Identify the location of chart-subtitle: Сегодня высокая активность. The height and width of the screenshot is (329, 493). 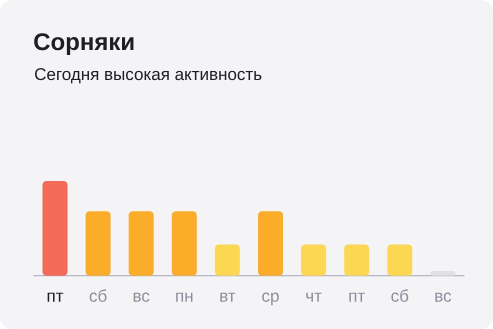
(148, 76).